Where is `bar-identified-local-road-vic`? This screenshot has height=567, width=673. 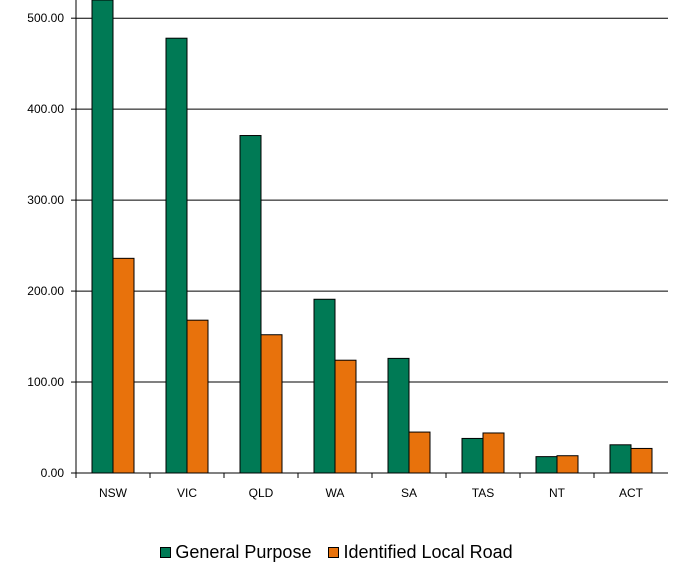 bar-identified-local-road-vic is located at coordinates (197, 396).